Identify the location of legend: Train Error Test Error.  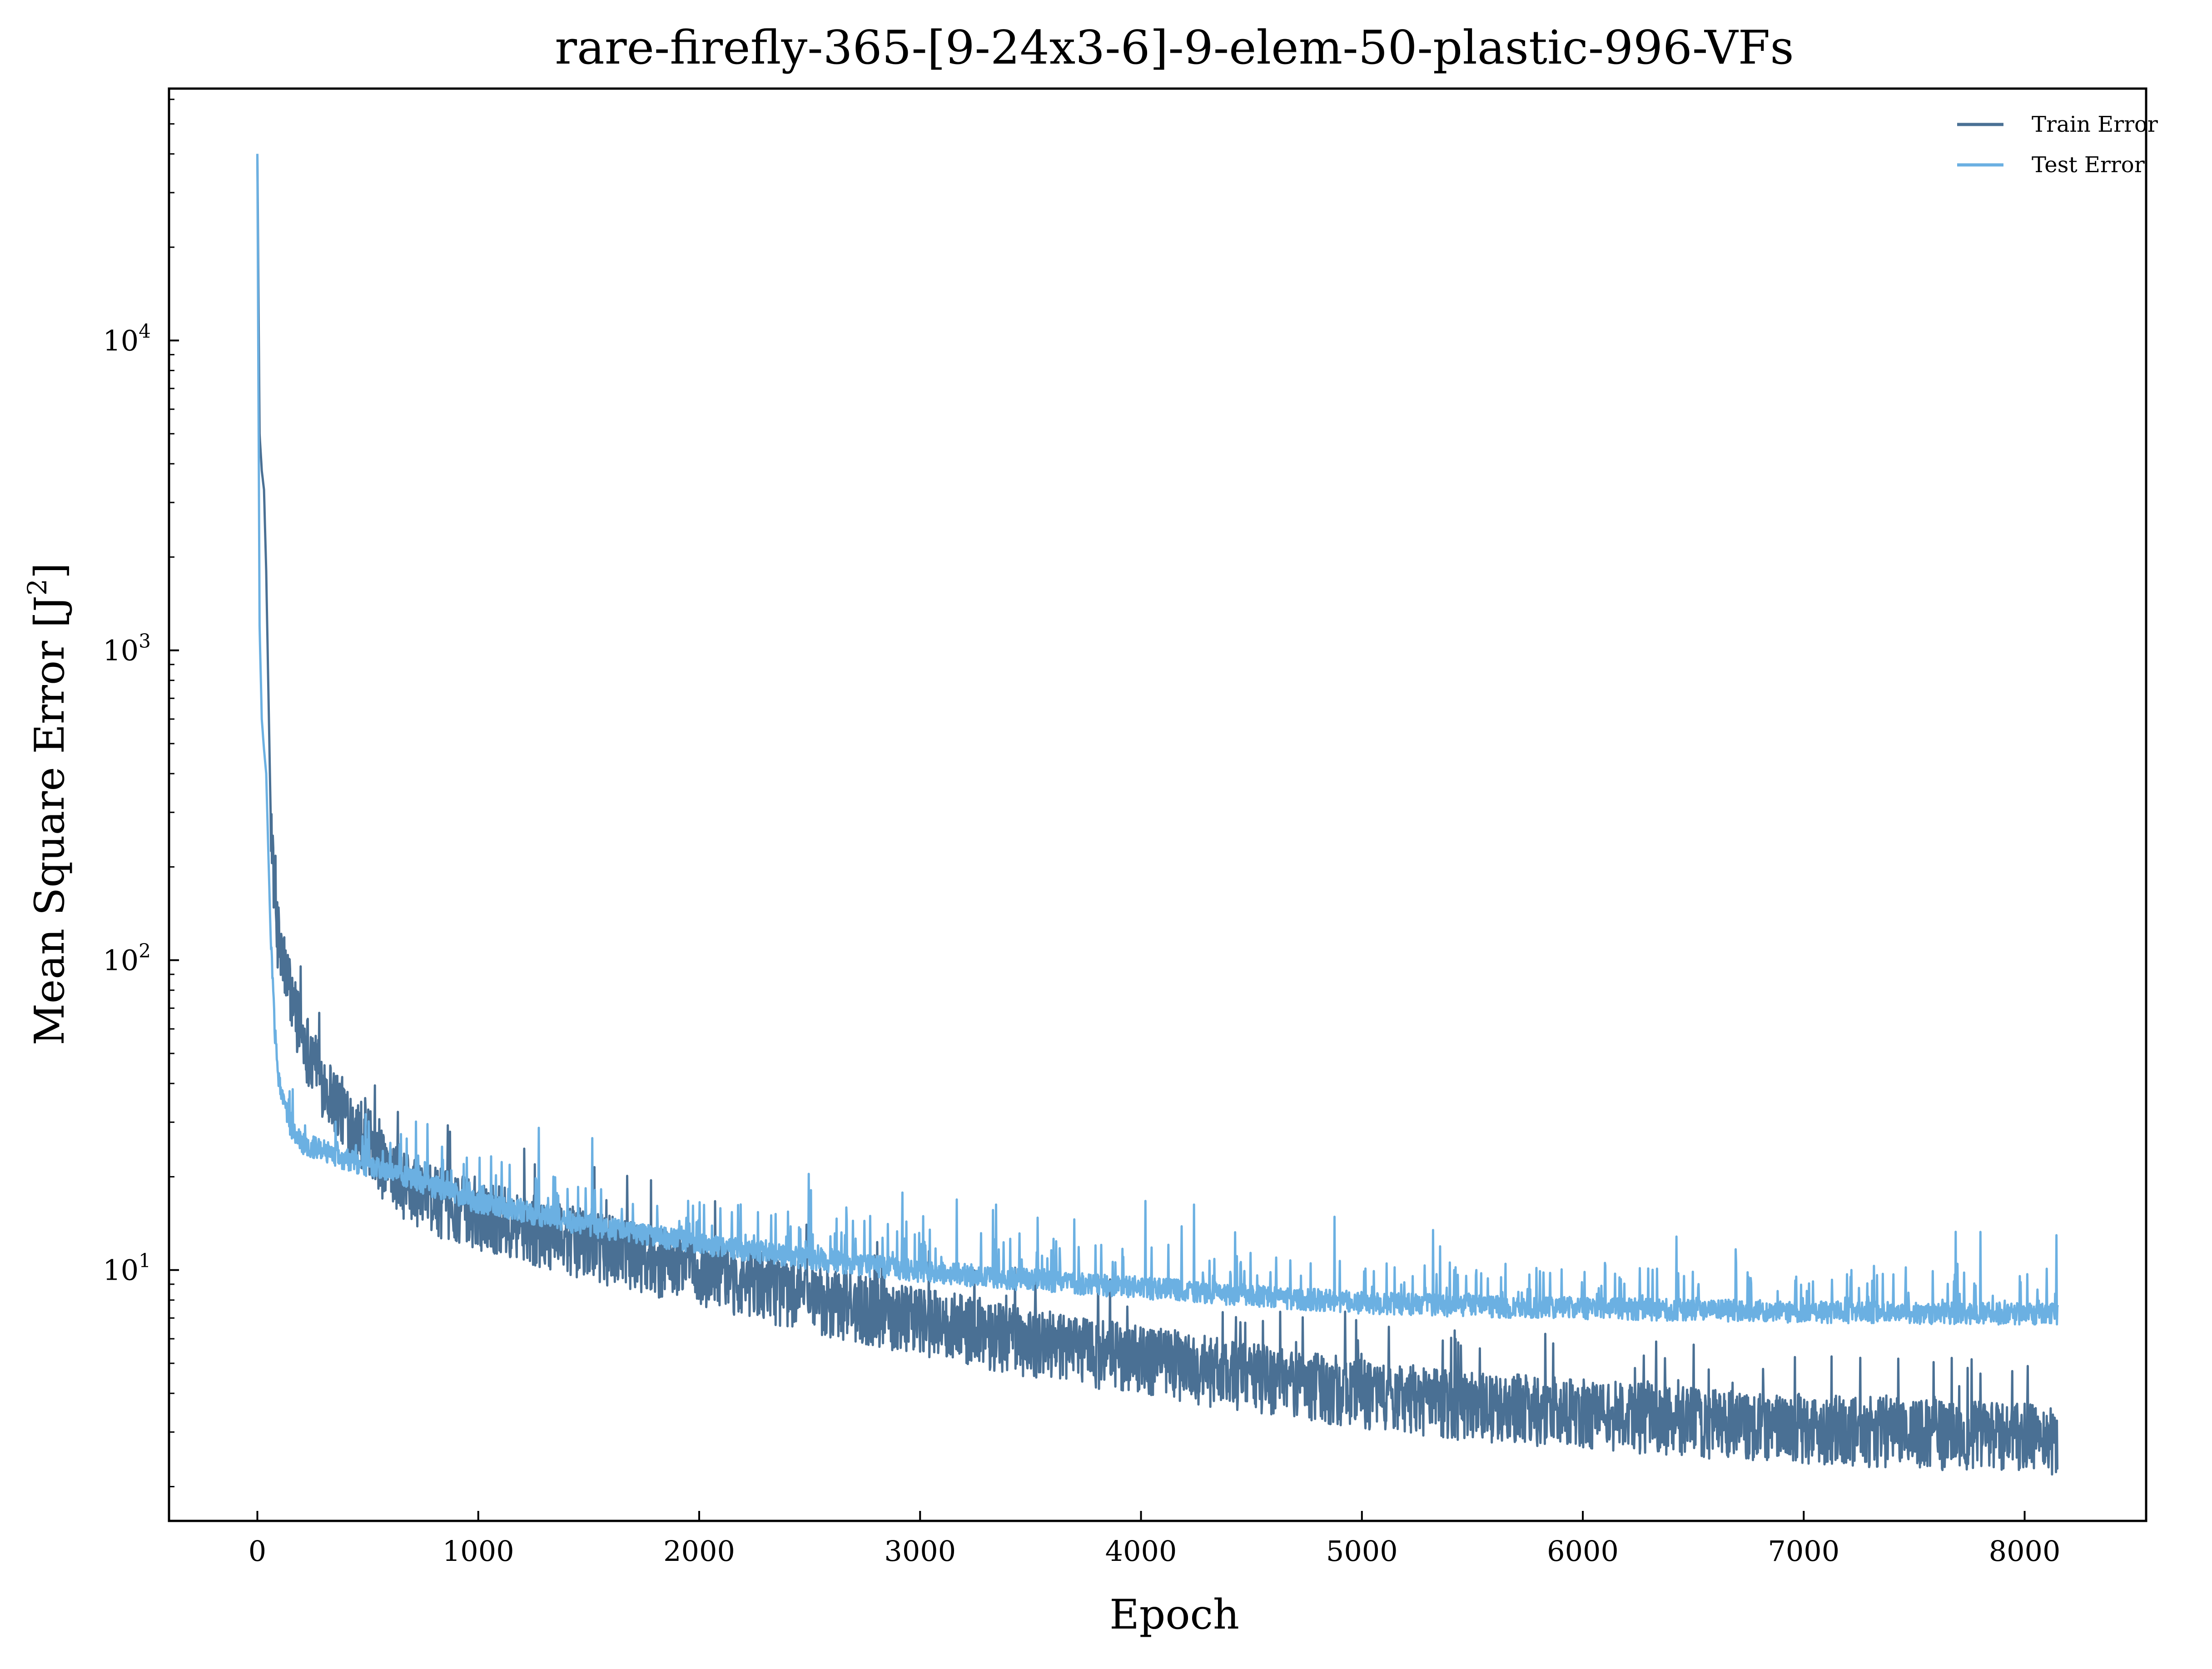
(2057, 145).